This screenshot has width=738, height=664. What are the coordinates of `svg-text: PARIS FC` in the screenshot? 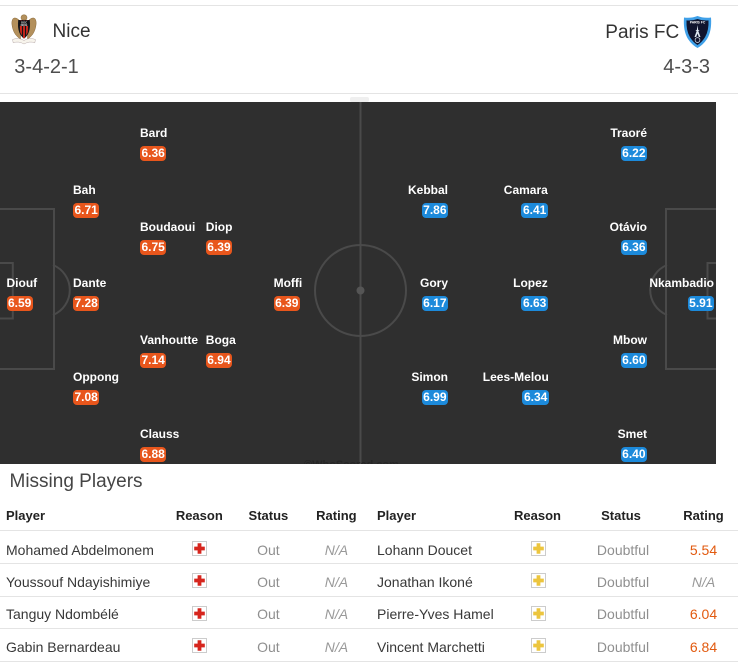 It's located at (698, 22).